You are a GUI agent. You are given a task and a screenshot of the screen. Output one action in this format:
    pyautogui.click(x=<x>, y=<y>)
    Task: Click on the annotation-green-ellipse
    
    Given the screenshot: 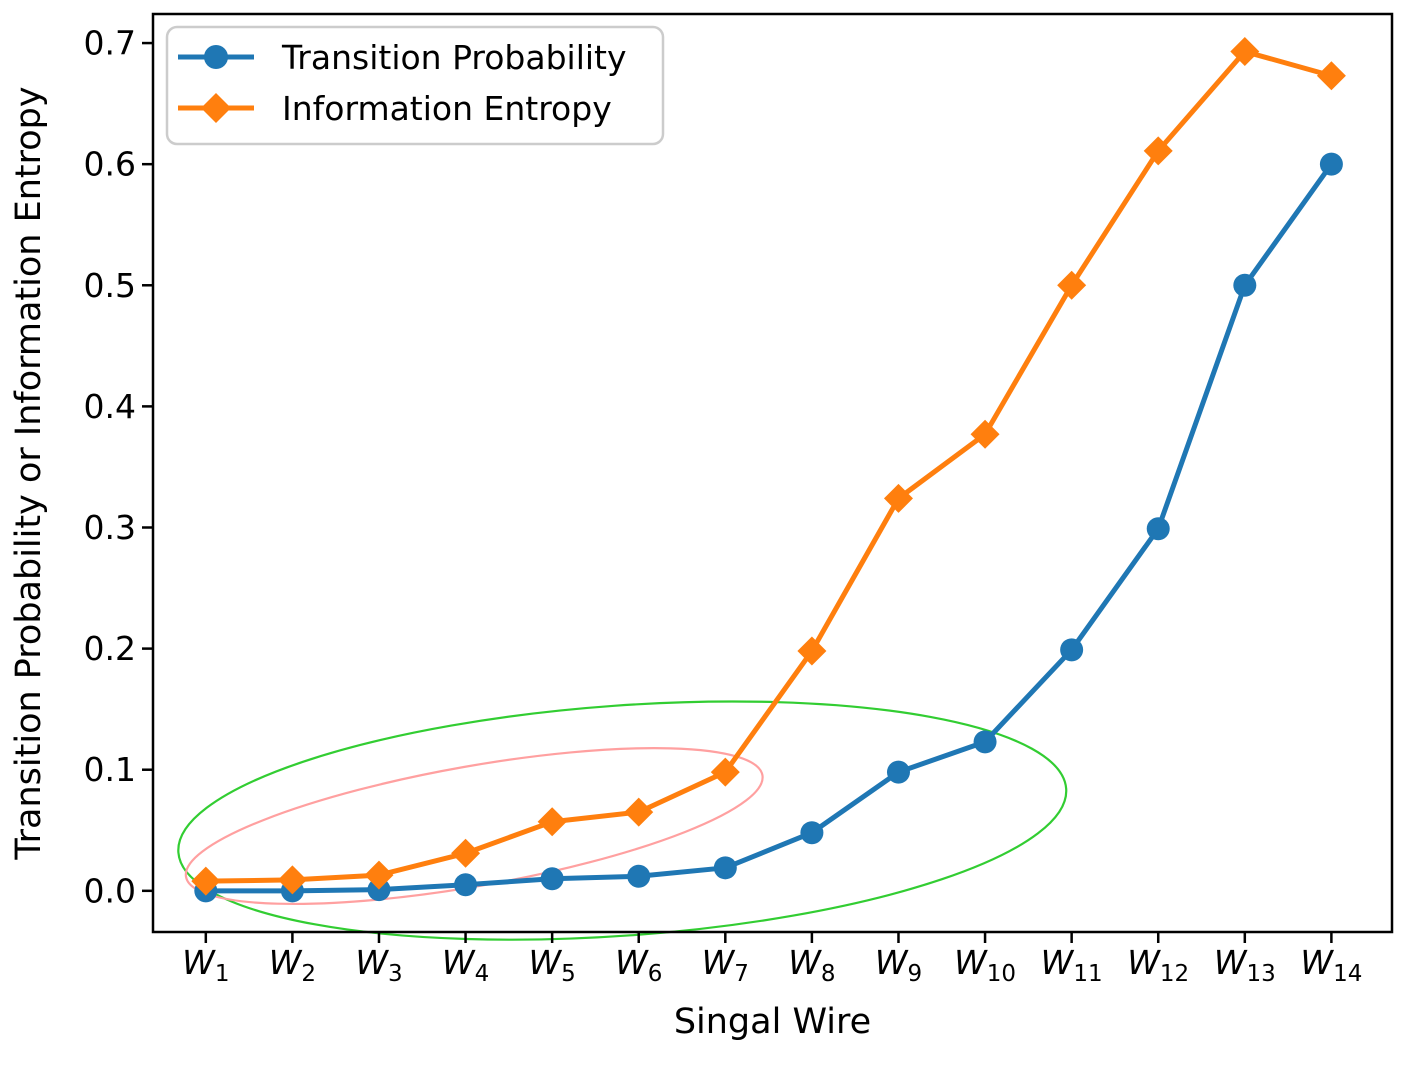 What is the action you would take?
    pyautogui.click(x=622, y=820)
    